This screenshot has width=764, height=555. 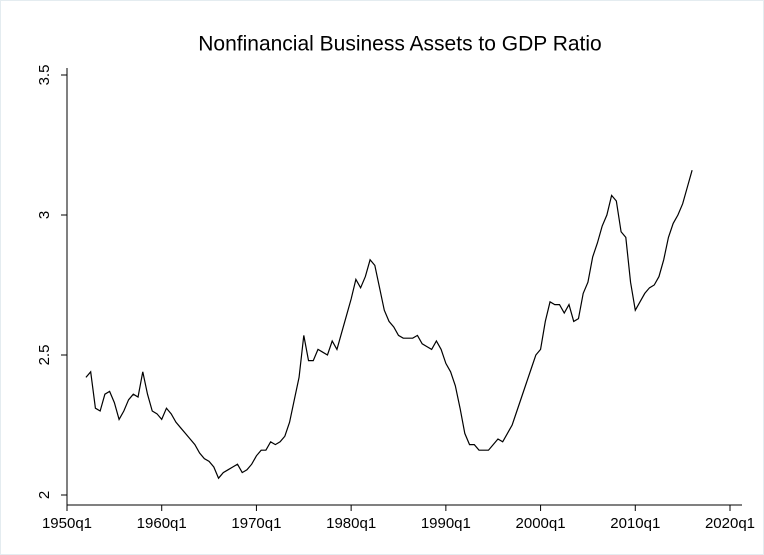 I want to click on x-tick-label: 1980q1, so click(x=351, y=523).